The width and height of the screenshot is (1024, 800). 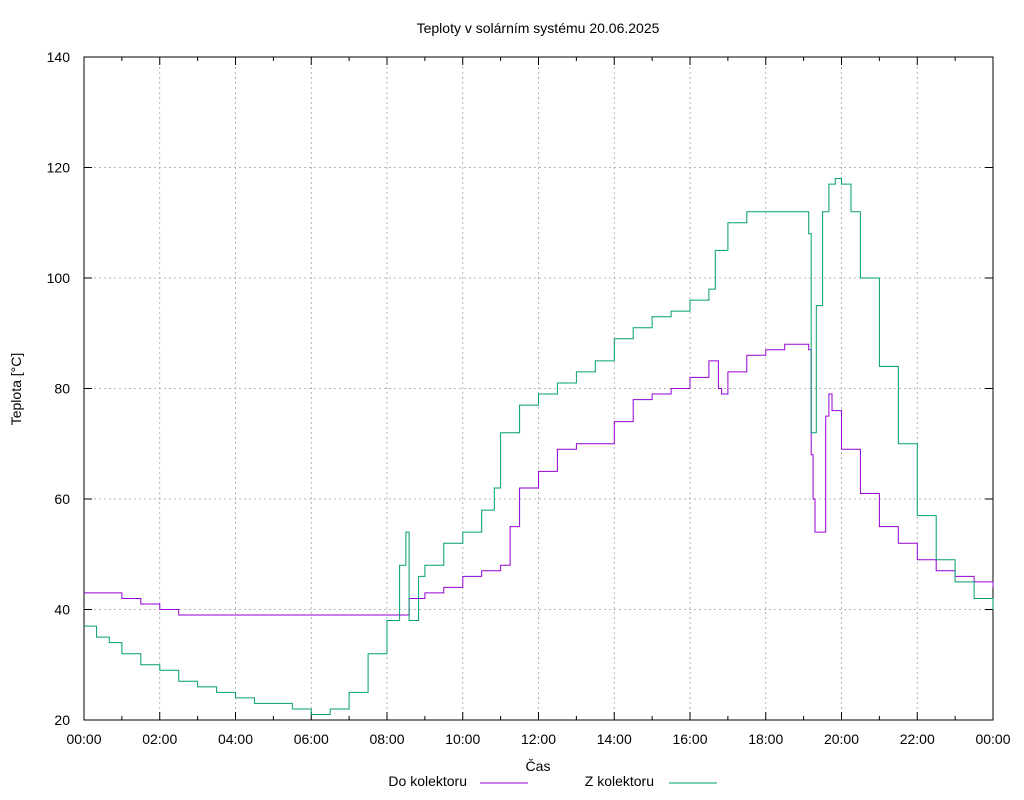 What do you see at coordinates (427, 781) in the screenshot?
I see `legend-label-do-kolektoru: Do kolektoru` at bounding box center [427, 781].